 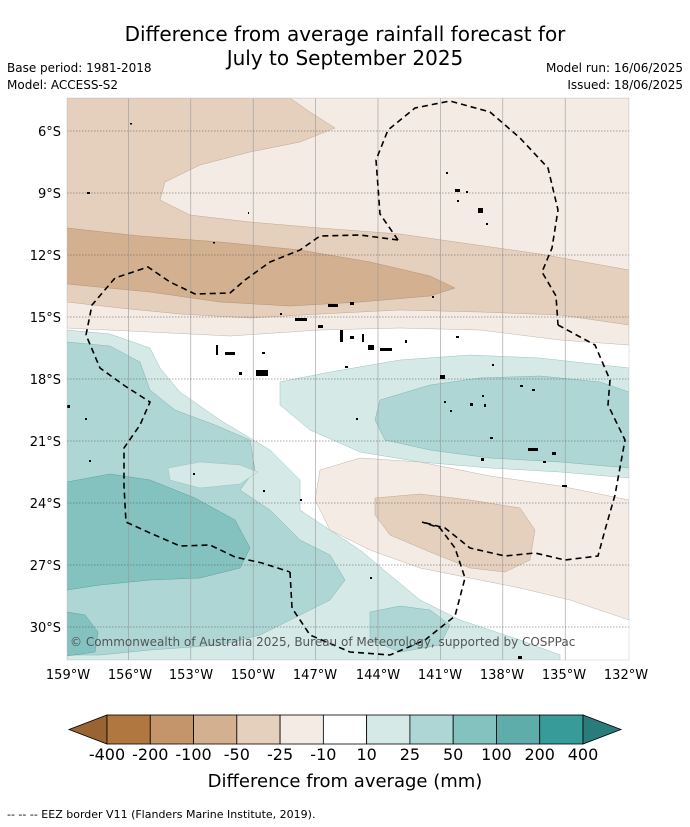 I want to click on dry-band-medium-south, so click(x=455, y=533).